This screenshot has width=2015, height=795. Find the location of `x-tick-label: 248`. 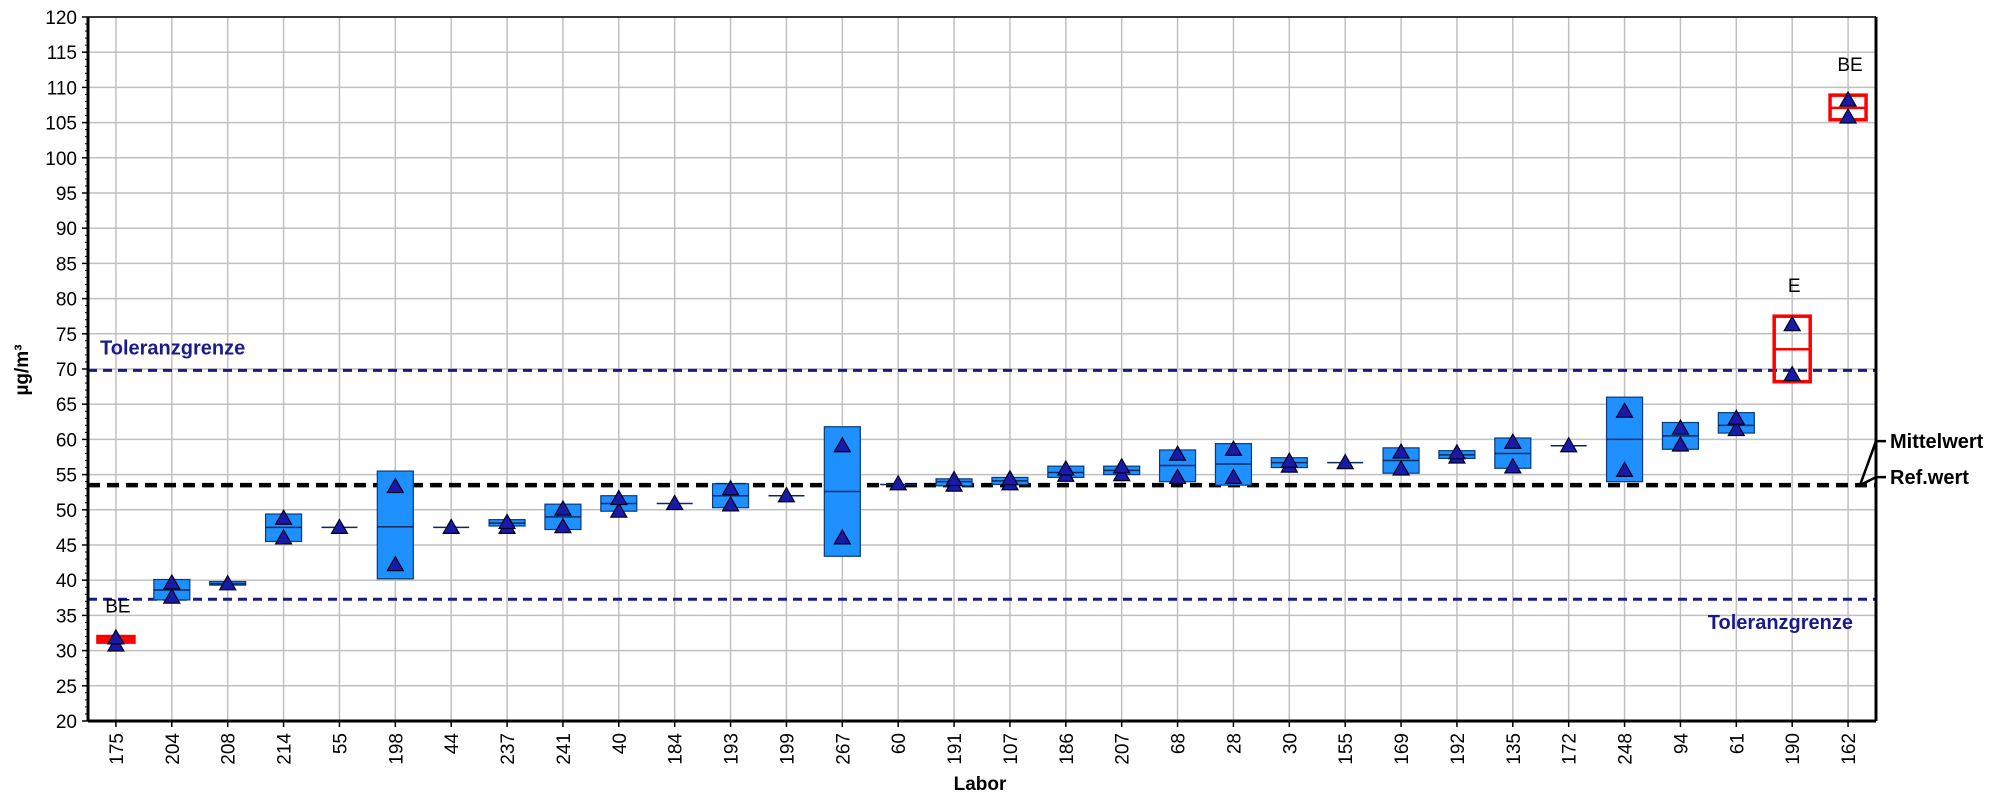

x-tick-label: 248 is located at coordinates (1626, 749).